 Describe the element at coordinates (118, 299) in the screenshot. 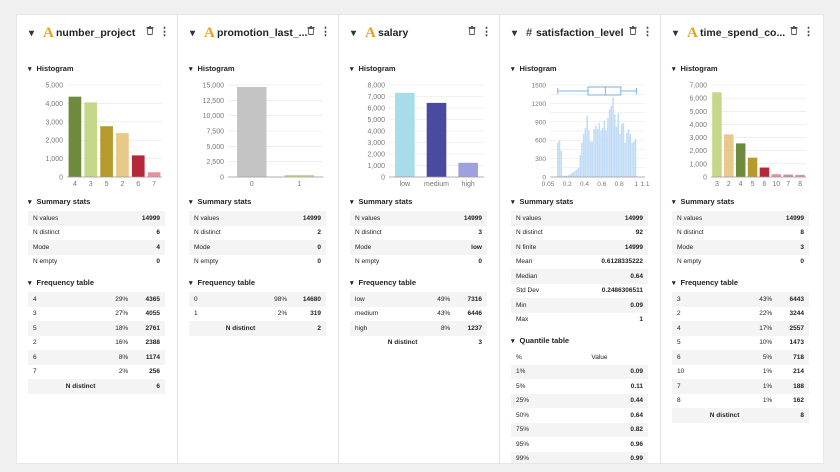

I see `category-percent: 29%` at that location.